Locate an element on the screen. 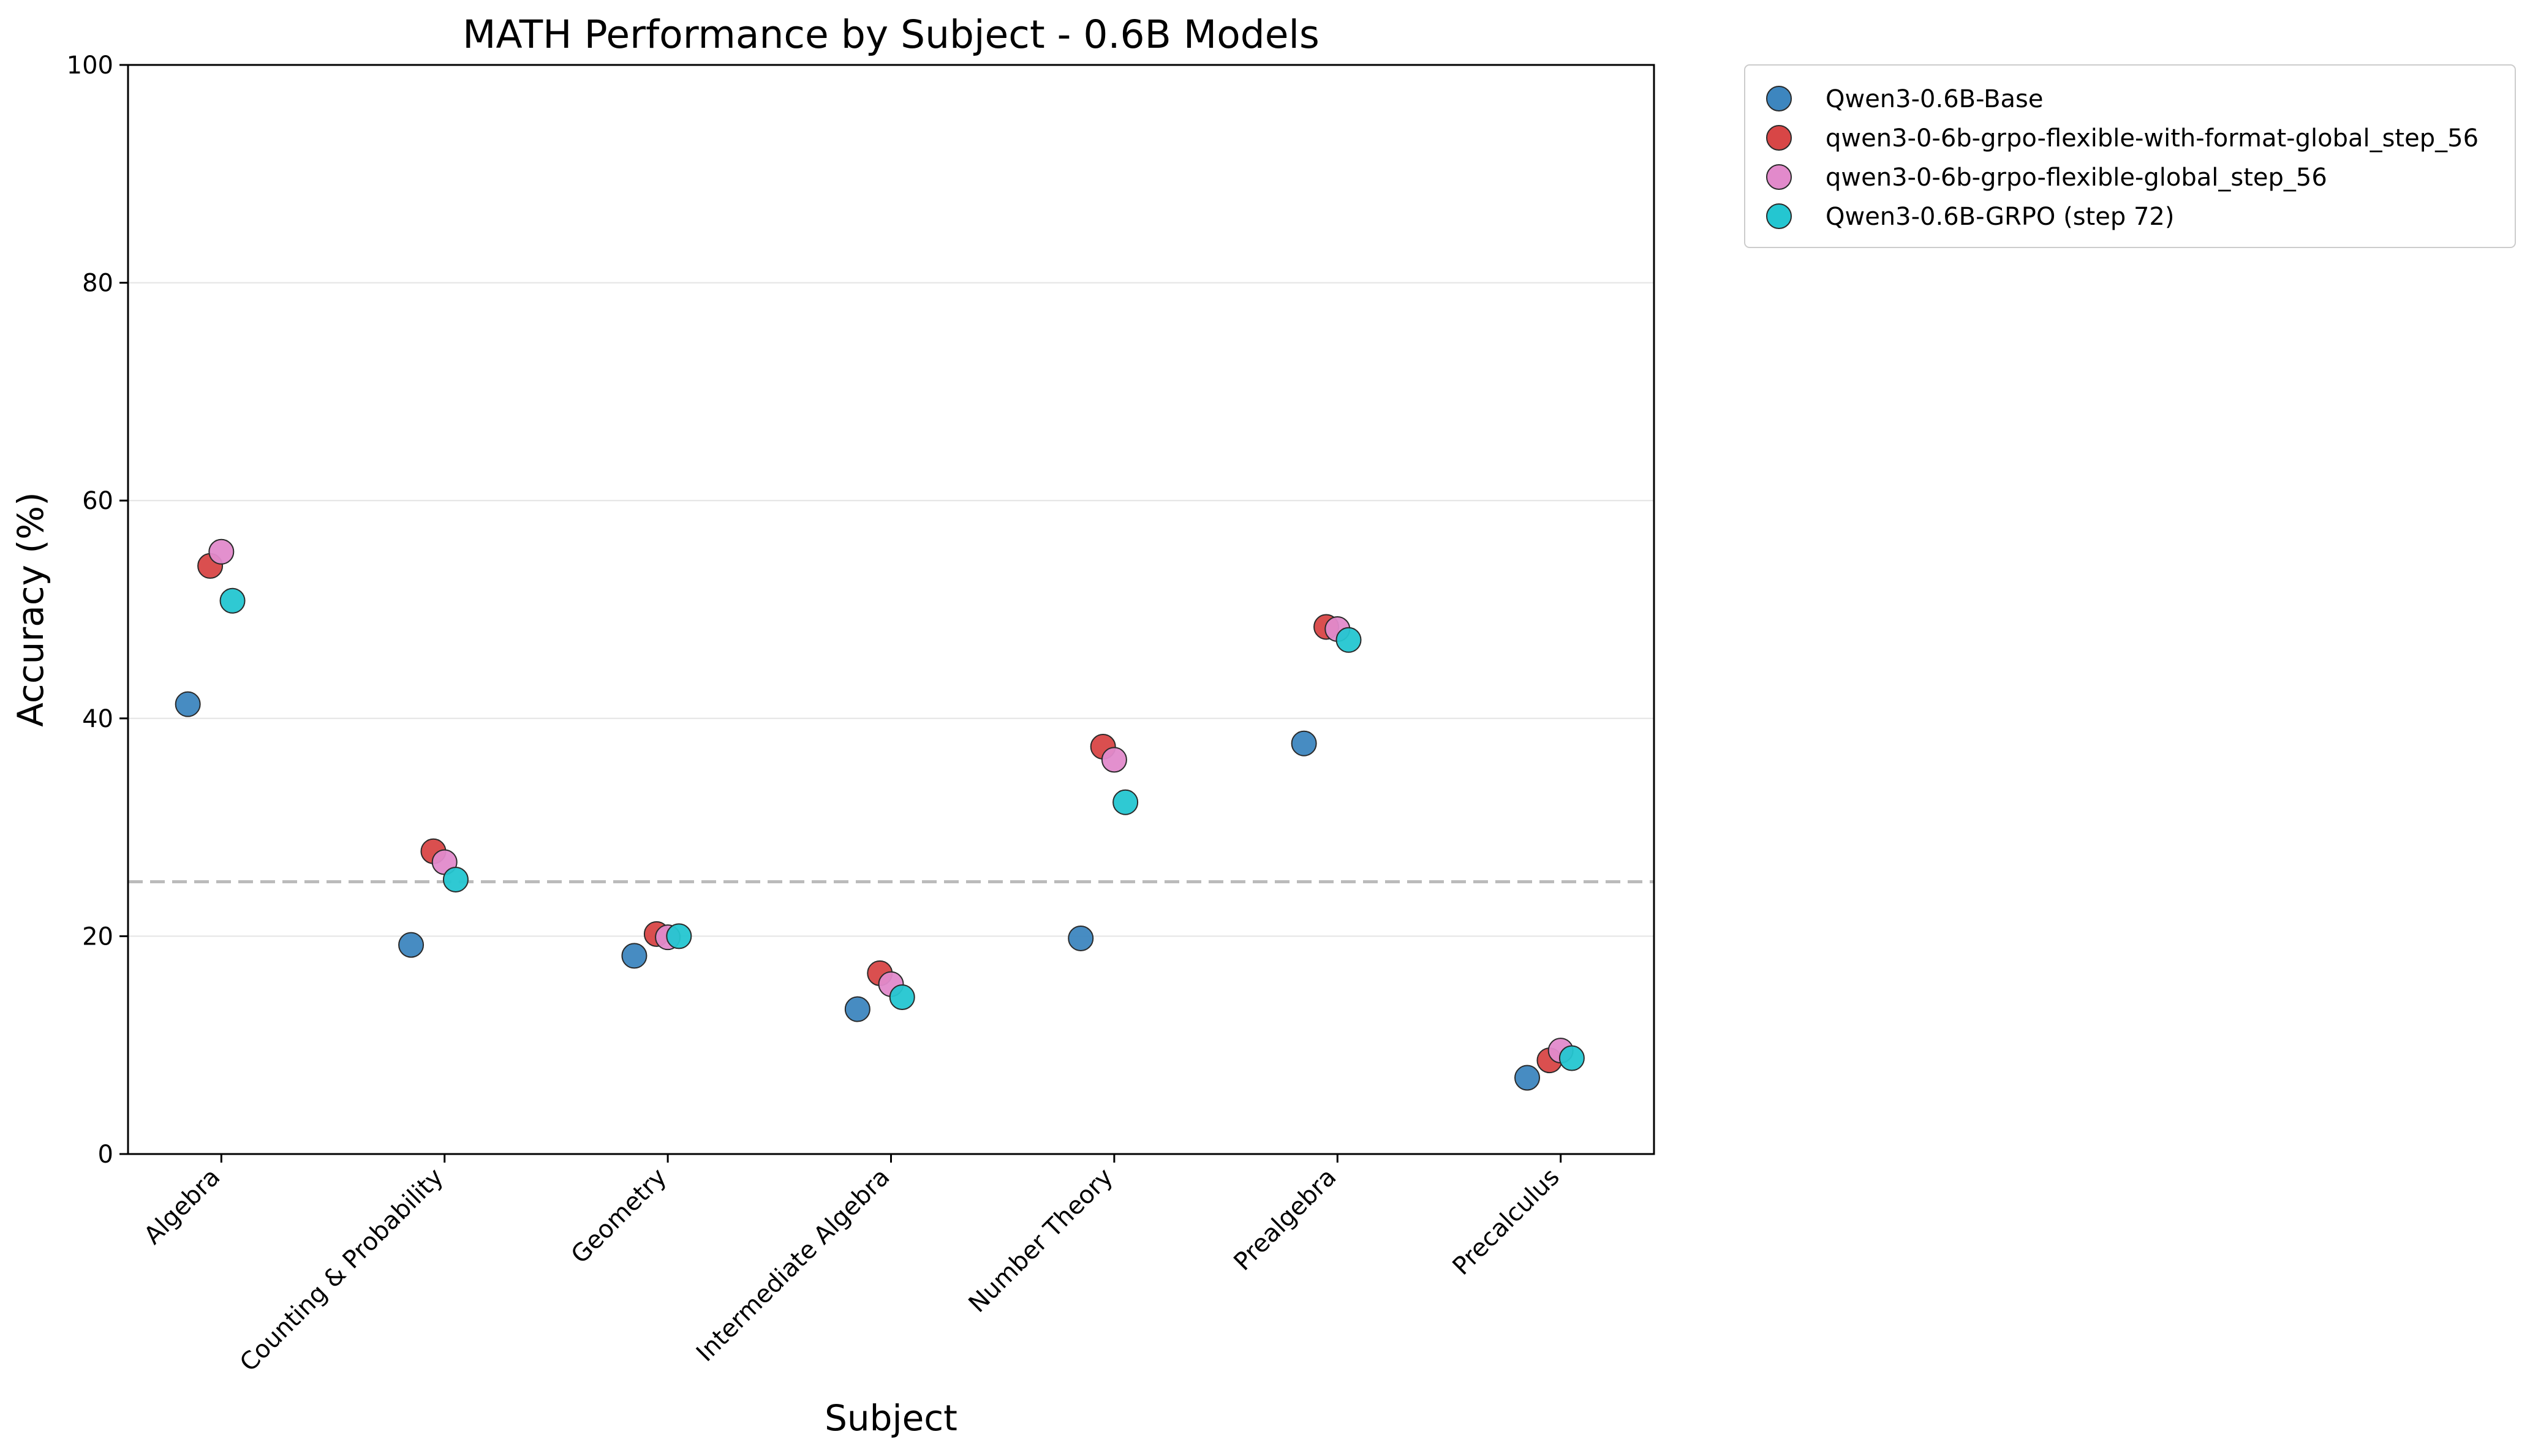 This screenshot has width=2530, height=1456. legend-label: qwen3-0-6b-grpo-flexible-global_step_56 is located at coordinates (2076, 178).